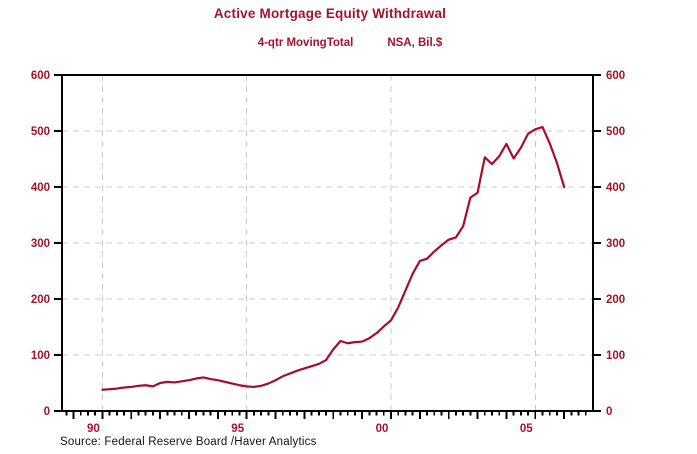 Image resolution: width=697 pixels, height=454 pixels. What do you see at coordinates (615, 300) in the screenshot?
I see `y-axis-label-right: 200` at bounding box center [615, 300].